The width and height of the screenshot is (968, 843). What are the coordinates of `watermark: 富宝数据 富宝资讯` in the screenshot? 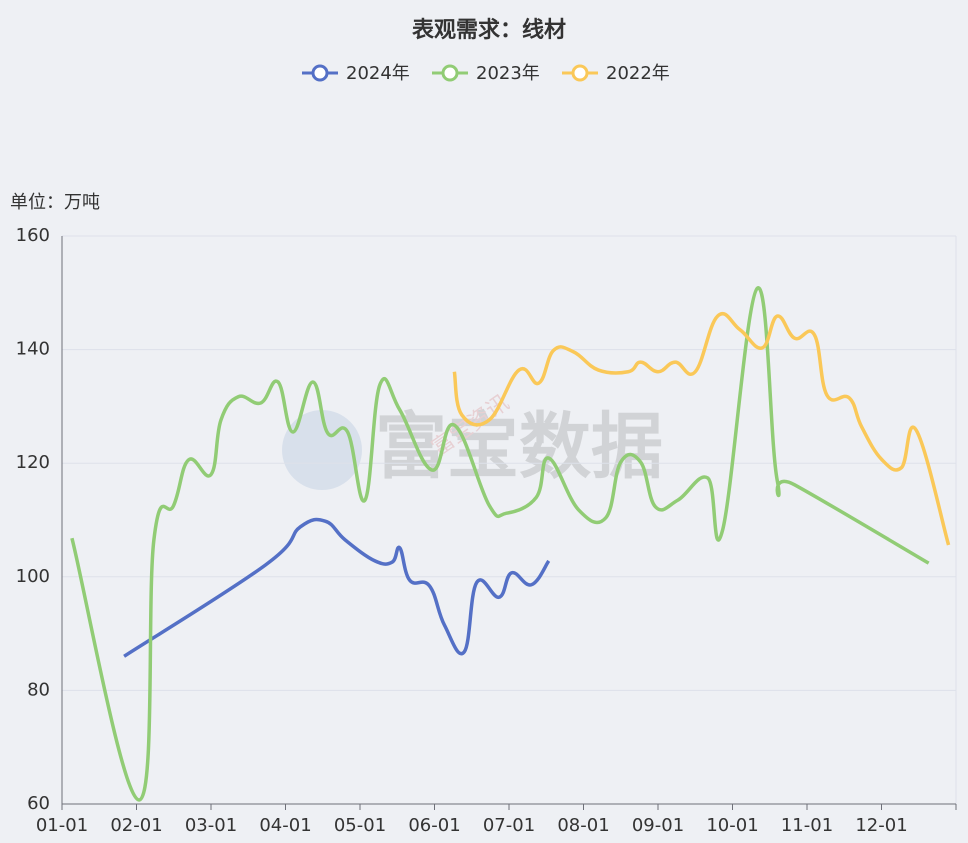 It's located at (472, 440).